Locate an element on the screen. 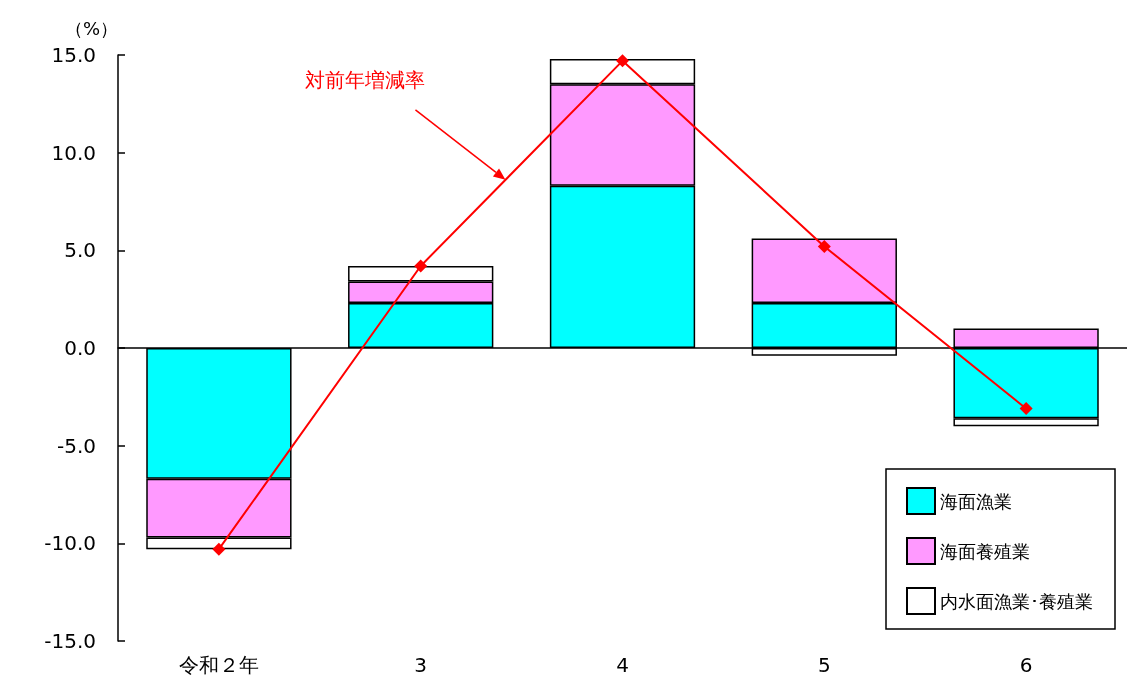  text: 対前年増減率 is located at coordinates (365, 79).